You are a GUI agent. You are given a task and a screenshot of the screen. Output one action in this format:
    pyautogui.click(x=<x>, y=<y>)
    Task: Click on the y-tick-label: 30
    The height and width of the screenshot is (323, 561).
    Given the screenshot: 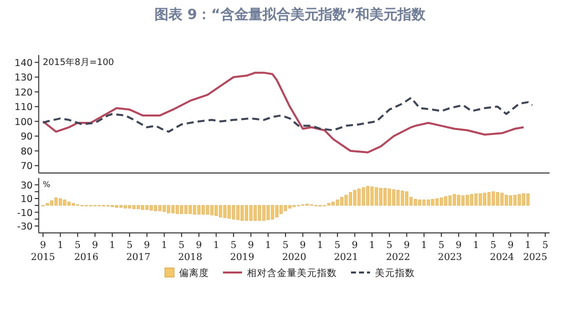 What is the action you would take?
    pyautogui.click(x=26, y=186)
    